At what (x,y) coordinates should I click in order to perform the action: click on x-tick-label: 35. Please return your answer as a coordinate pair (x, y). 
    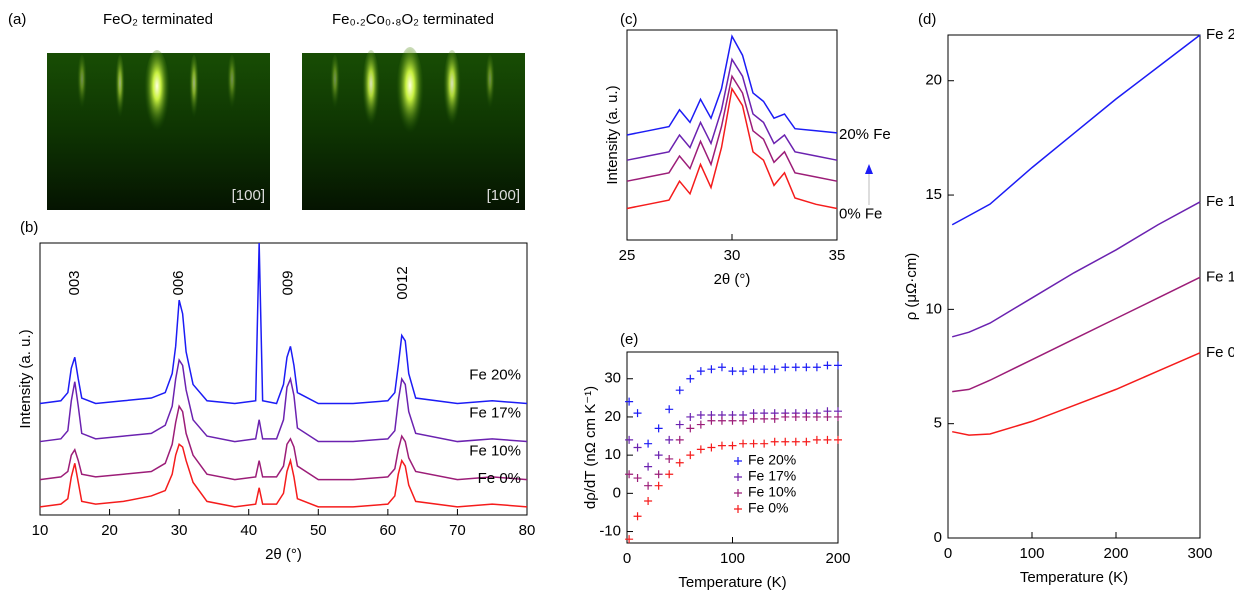
    Looking at the image, I should click on (837, 255).